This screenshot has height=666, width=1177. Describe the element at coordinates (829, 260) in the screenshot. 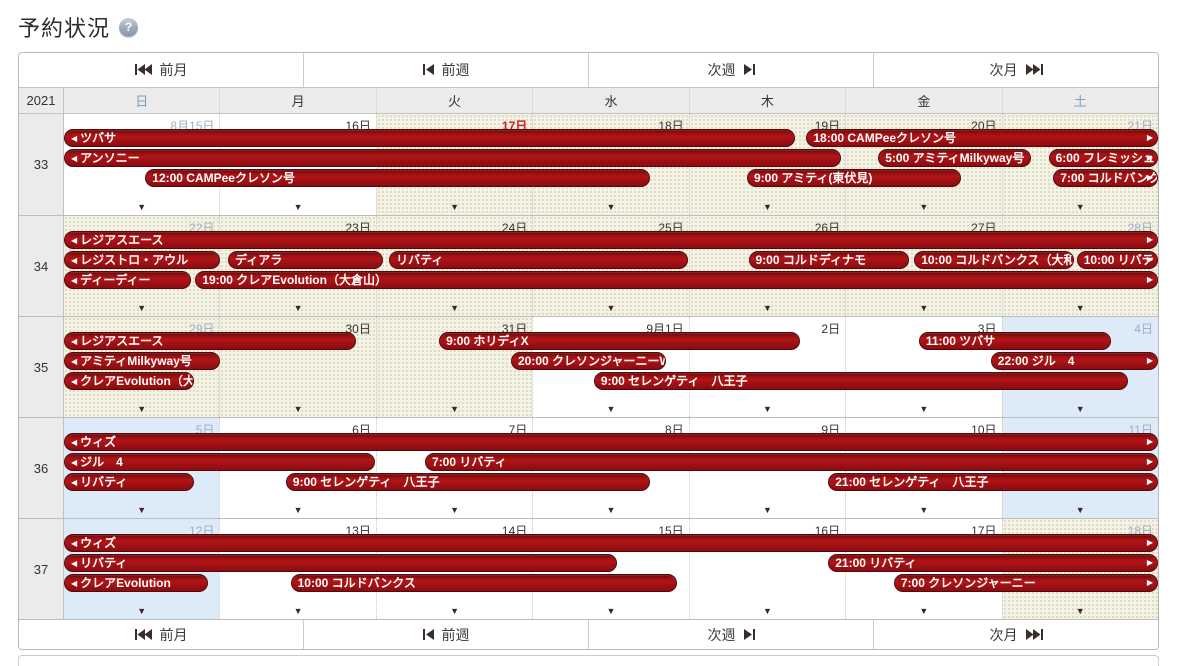

I see `reservation-bar: 9:00 コルドディナモ` at that location.